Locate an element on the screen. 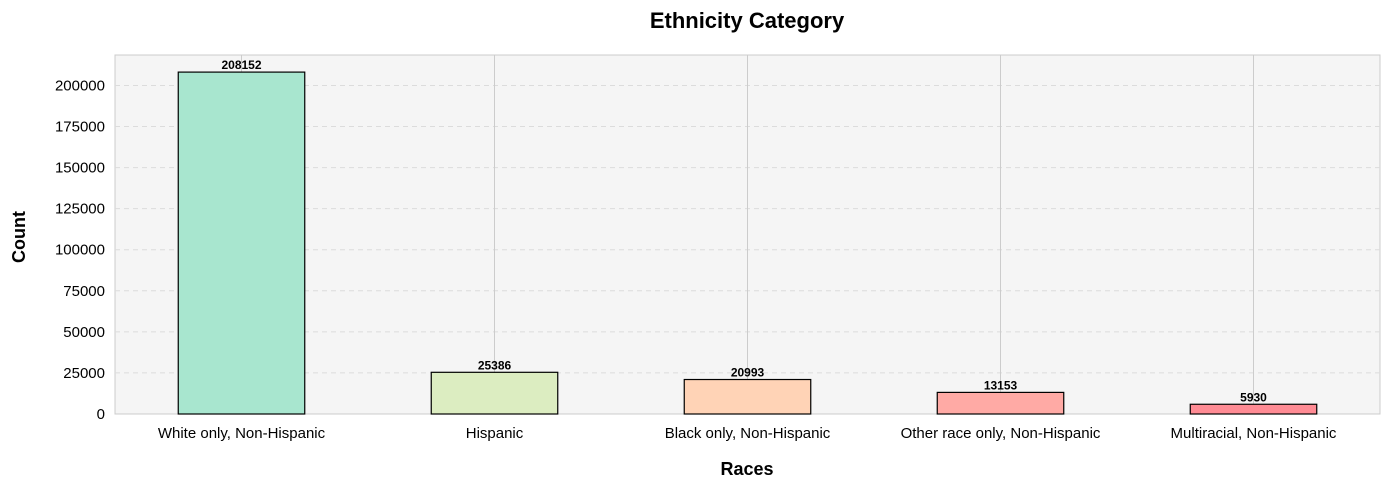 The image size is (1389, 489). x-axis-title: Races is located at coordinates (746, 469).